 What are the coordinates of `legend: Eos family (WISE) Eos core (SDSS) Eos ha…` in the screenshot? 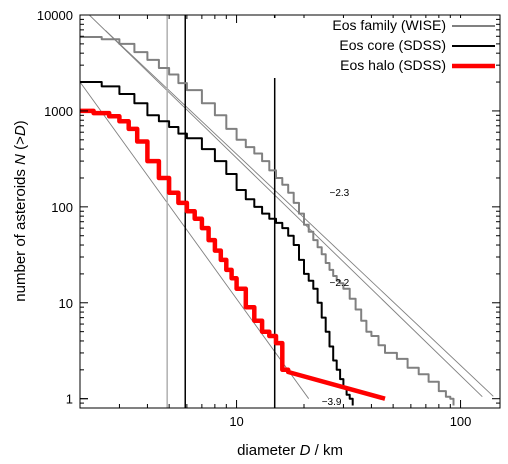 It's located at (377, 47).